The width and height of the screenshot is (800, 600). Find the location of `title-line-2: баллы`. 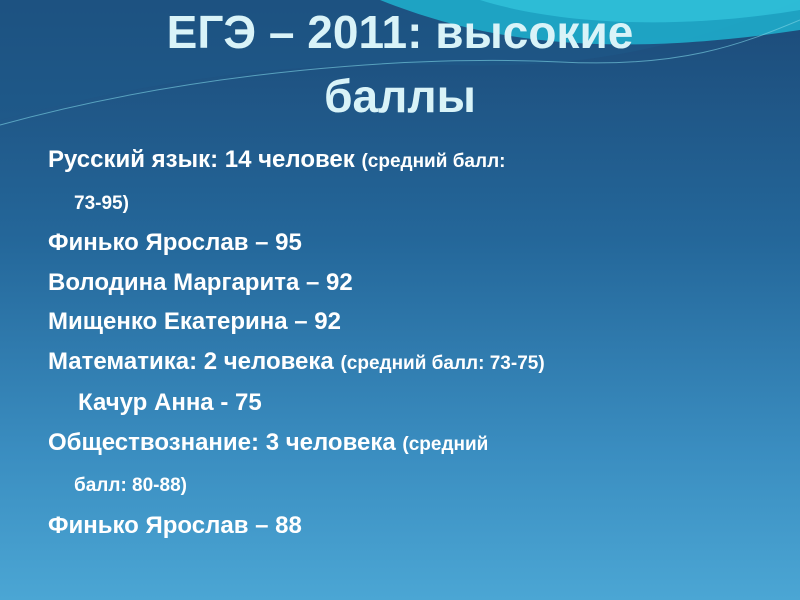

title-line-2: баллы is located at coordinates (400, 96).